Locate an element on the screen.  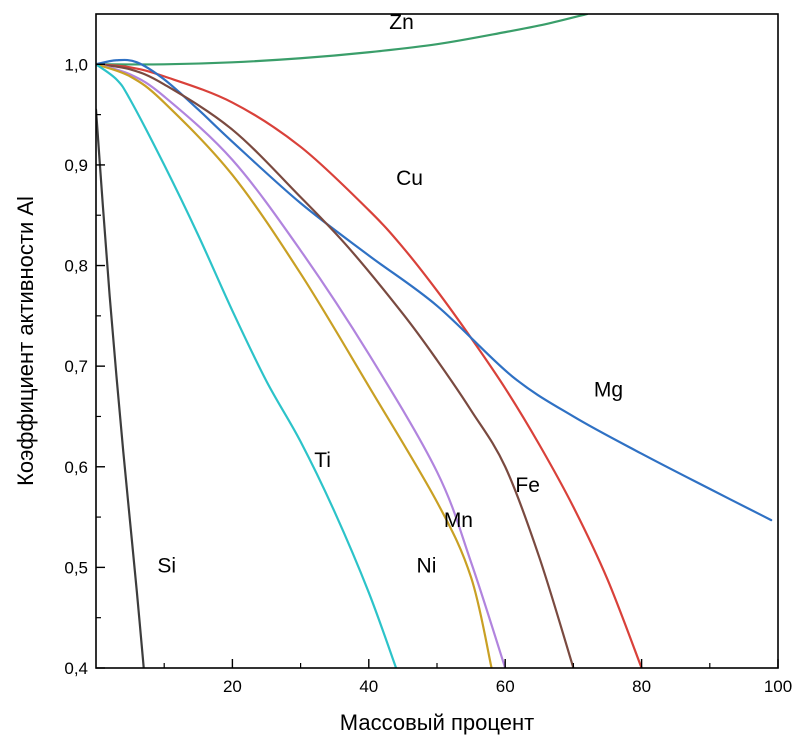
x-tick-label: 60 is located at coordinates (505, 686).